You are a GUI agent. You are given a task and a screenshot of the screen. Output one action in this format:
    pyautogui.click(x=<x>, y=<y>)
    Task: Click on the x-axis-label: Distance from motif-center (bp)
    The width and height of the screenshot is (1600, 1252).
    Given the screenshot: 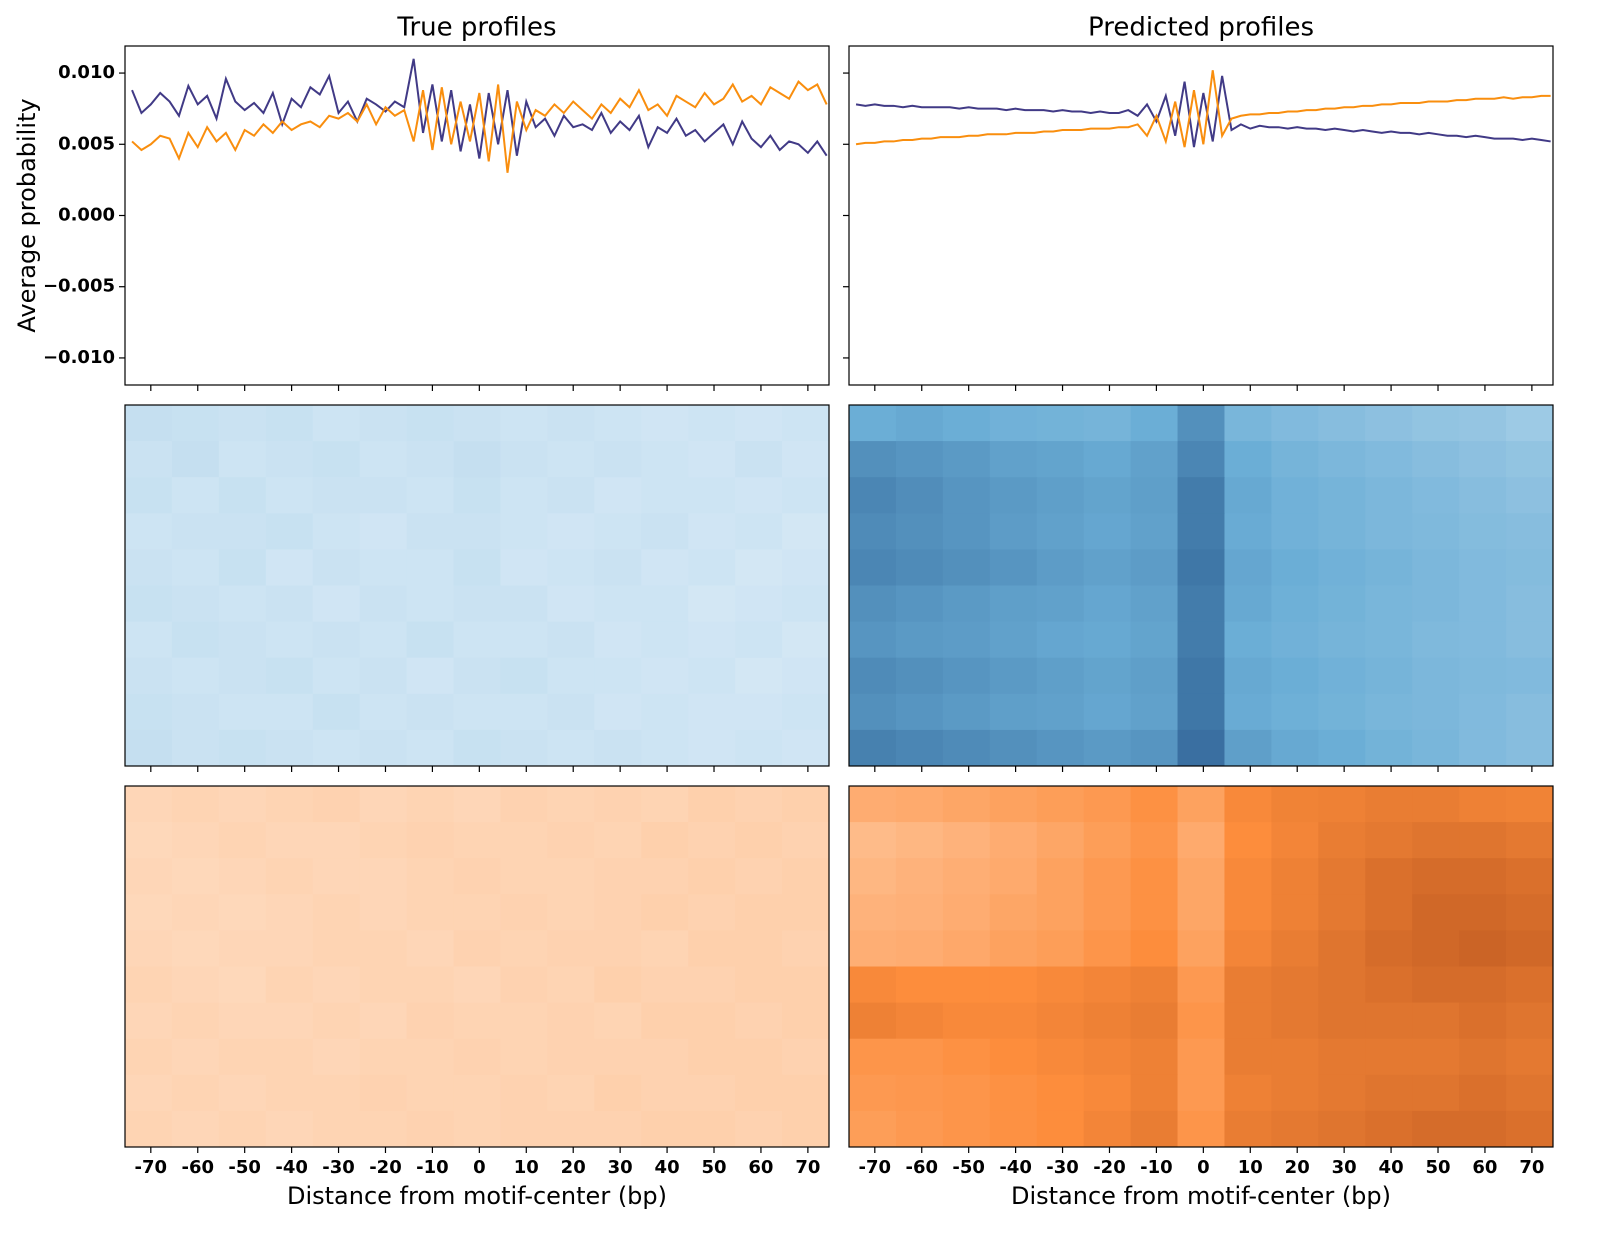 What is the action you would take?
    pyautogui.click(x=477, y=1196)
    